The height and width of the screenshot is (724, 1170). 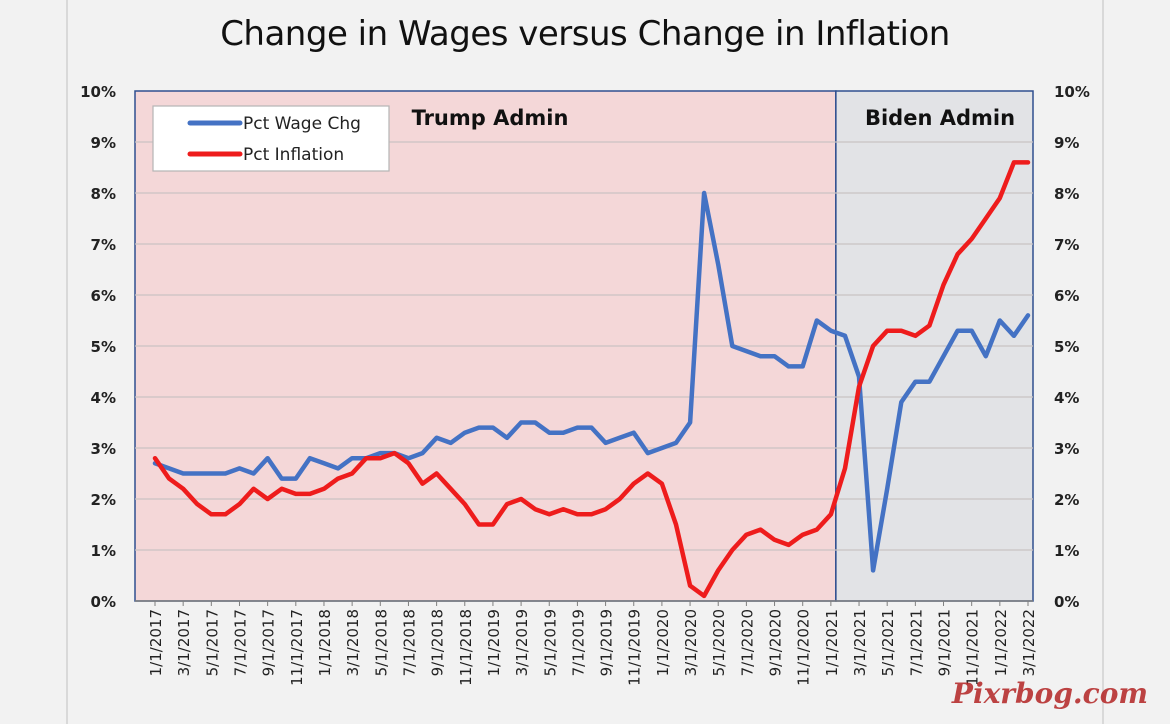 I want to click on x-tick-label-29: 11/1/2021, so click(x=973, y=647).